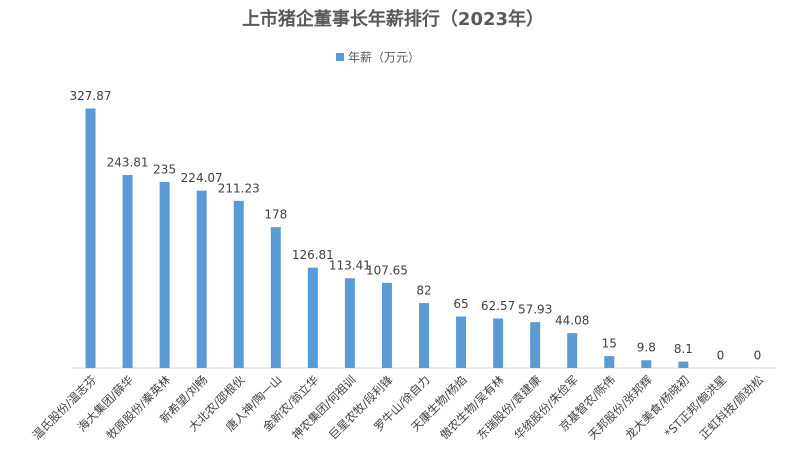 This screenshot has width=786, height=474. I want to click on chart-title: 上市猪企董事长年薪排行（2023年）, so click(393, 19).